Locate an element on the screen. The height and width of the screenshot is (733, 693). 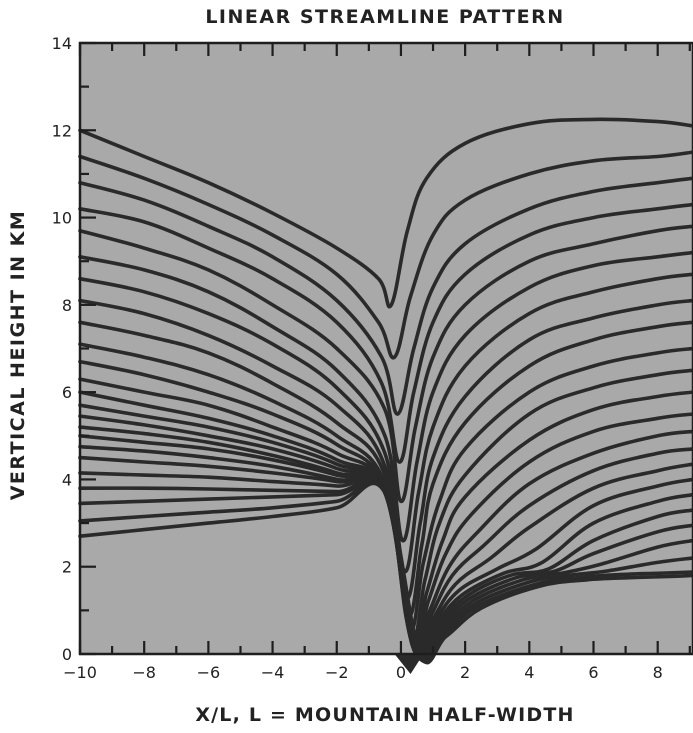
x-tick-label: −6 is located at coordinates (209, 672).